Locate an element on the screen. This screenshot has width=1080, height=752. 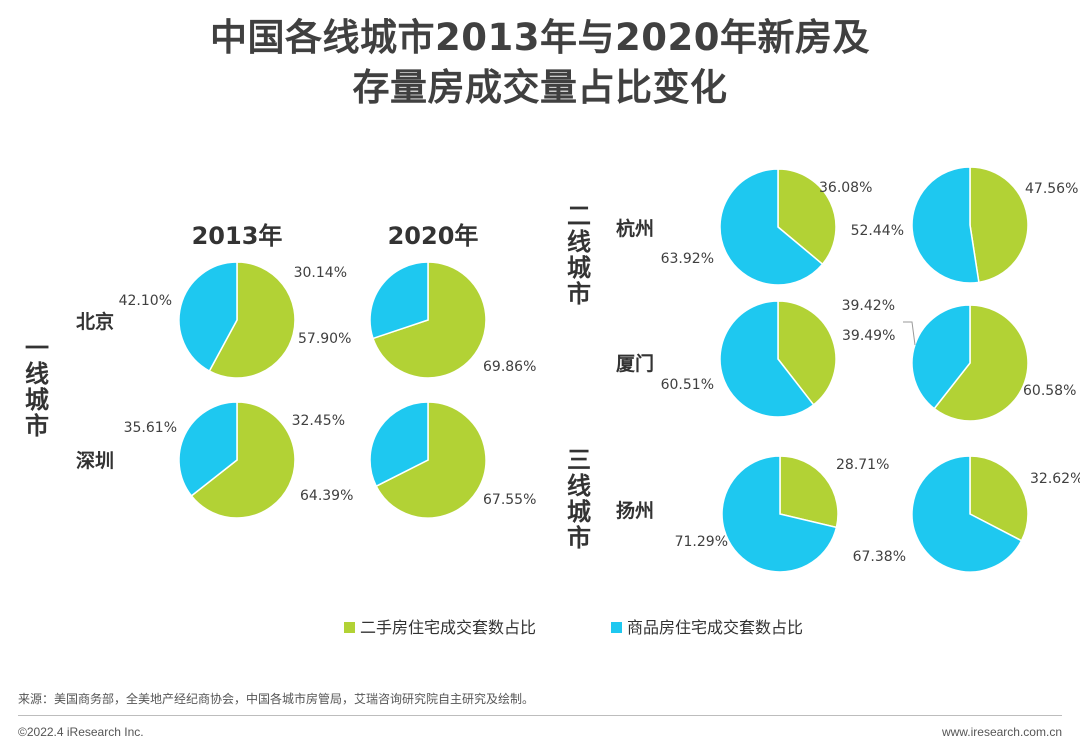
pie-北京-2020年 is located at coordinates (428, 320).